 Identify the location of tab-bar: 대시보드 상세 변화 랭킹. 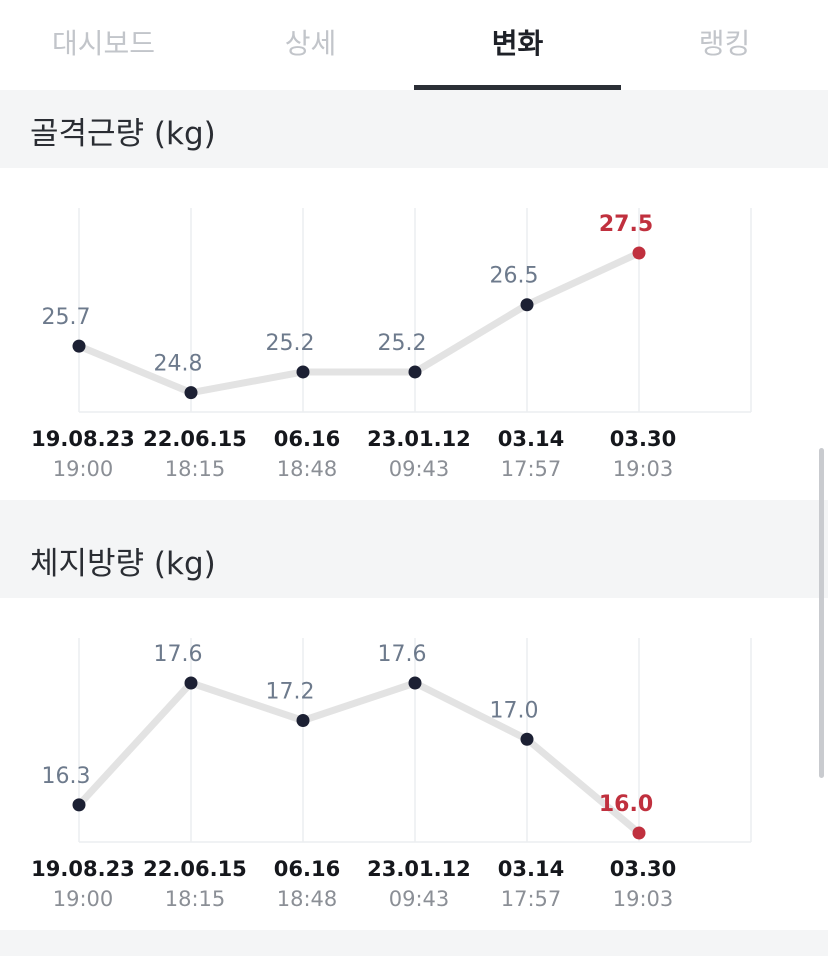
(414, 45).